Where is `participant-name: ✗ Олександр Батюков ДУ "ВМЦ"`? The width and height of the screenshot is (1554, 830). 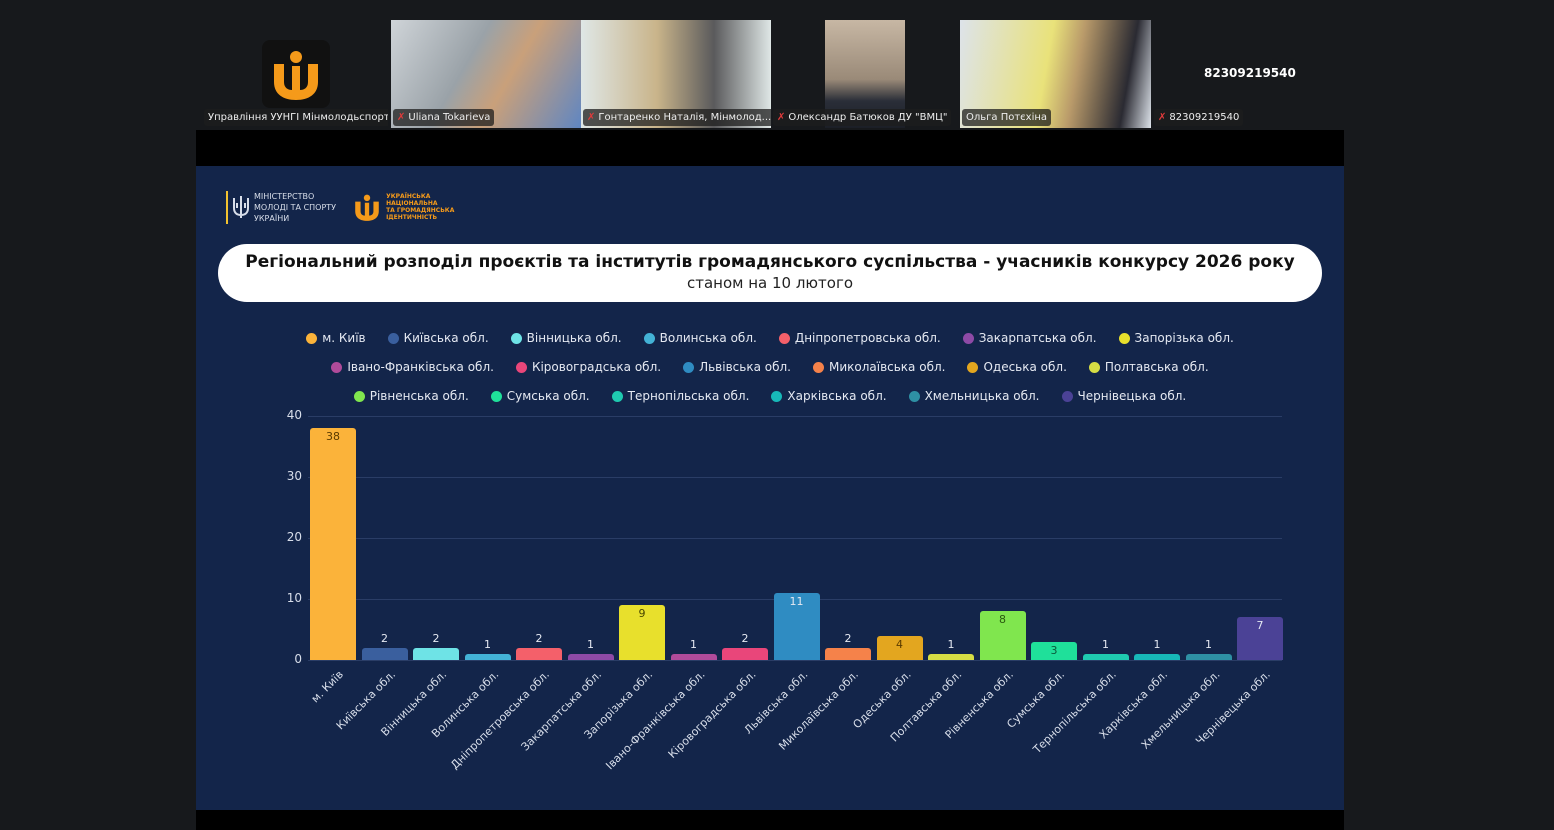 participant-name: ✗ Олександр Батюков ДУ "ВМЦ" is located at coordinates (862, 117).